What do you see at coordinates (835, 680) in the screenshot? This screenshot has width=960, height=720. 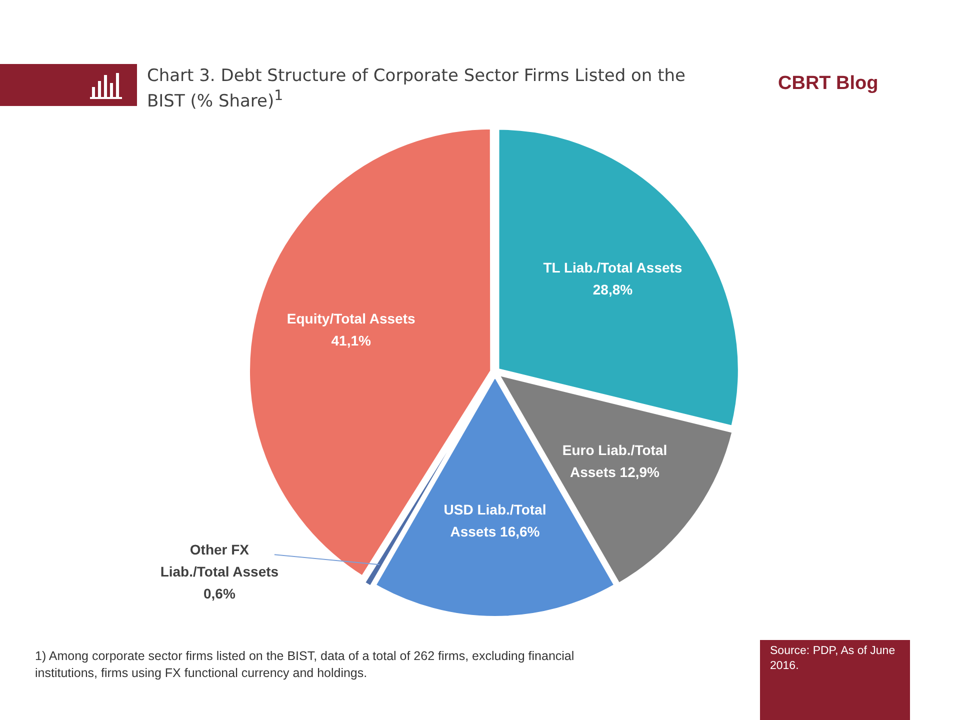 I see `source-note: Source: PDP, As of June 2016.` at bounding box center [835, 680].